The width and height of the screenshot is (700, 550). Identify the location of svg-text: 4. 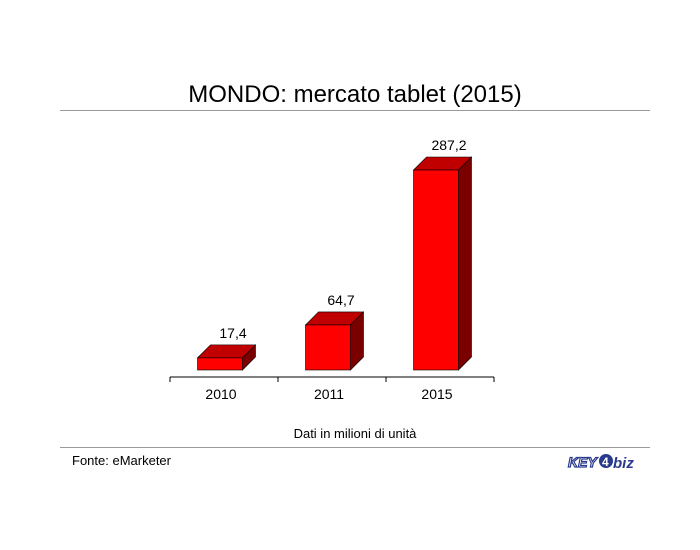
(605, 462).